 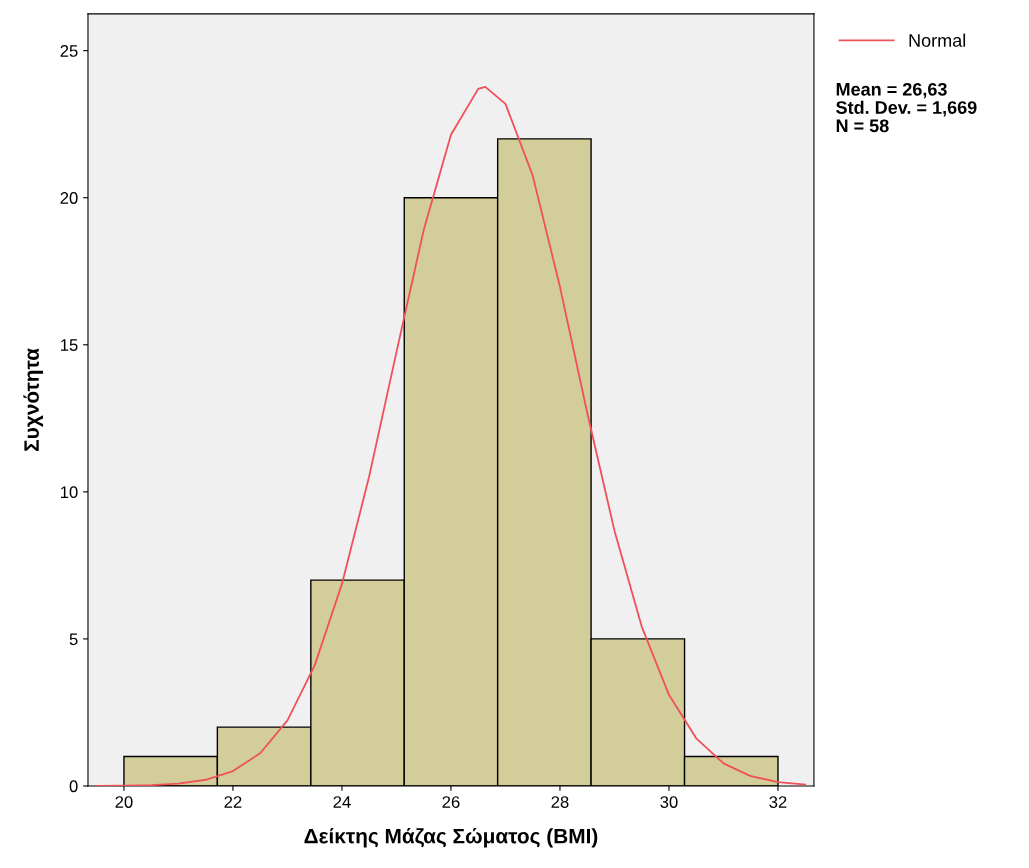 I want to click on x-tick-label: 28, so click(x=560, y=802).